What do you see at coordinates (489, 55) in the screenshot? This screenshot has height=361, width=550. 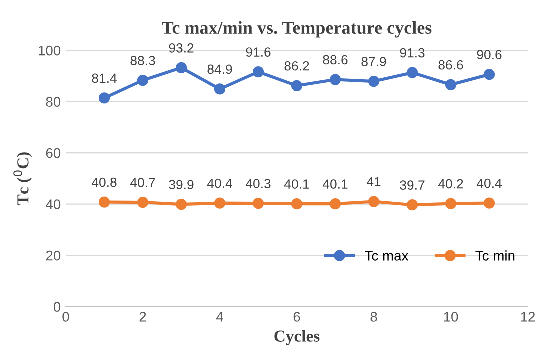 I see `data-label: 90.6` at bounding box center [489, 55].